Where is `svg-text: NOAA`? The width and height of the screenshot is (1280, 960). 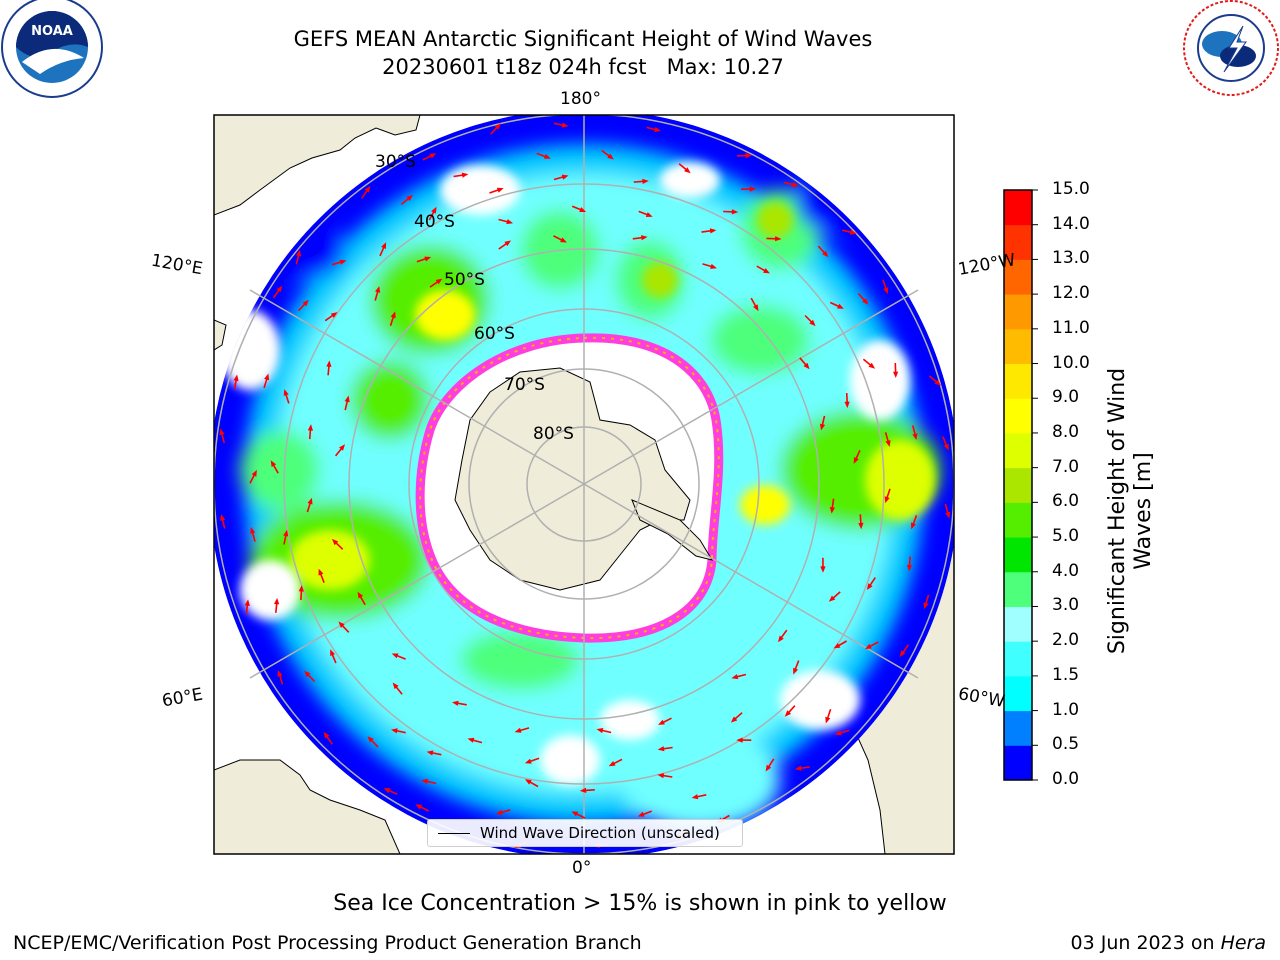
svg-text: NOAA is located at coordinates (52, 31).